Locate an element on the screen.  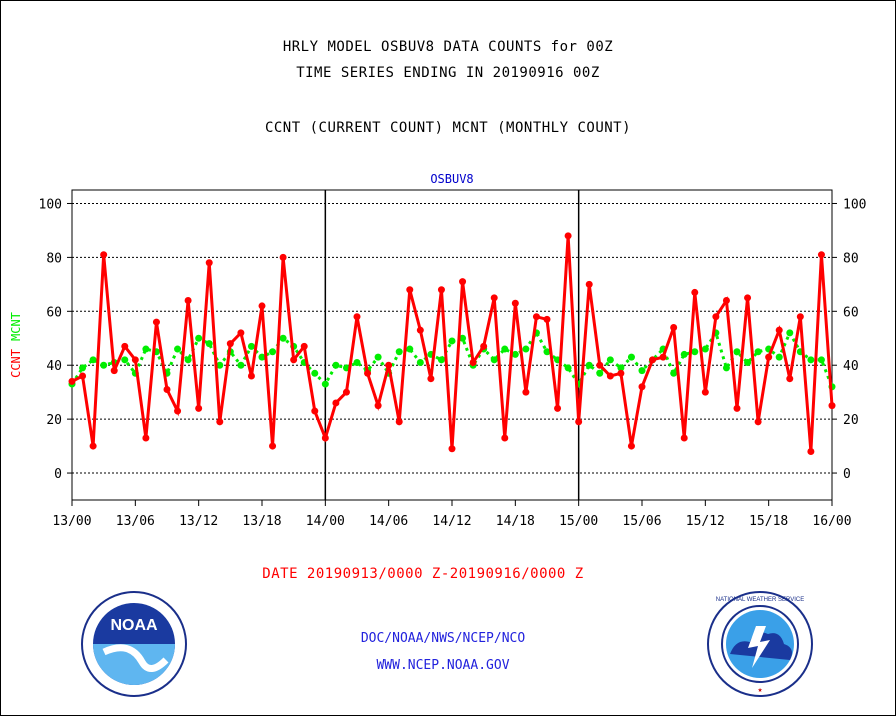
x-tick-label: 15/18 is located at coordinates (768, 521).